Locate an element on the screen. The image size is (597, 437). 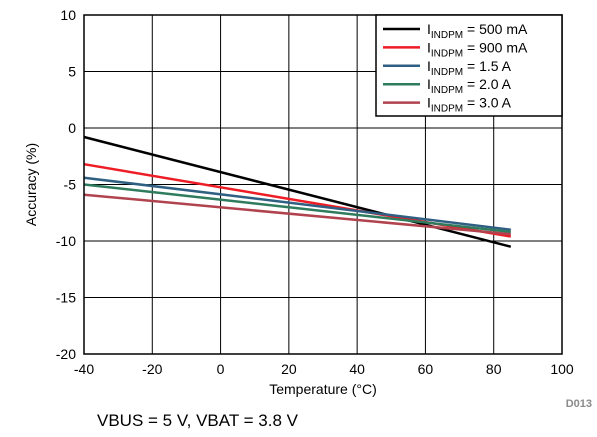
y-tick-label: -10 is located at coordinates (66, 241).